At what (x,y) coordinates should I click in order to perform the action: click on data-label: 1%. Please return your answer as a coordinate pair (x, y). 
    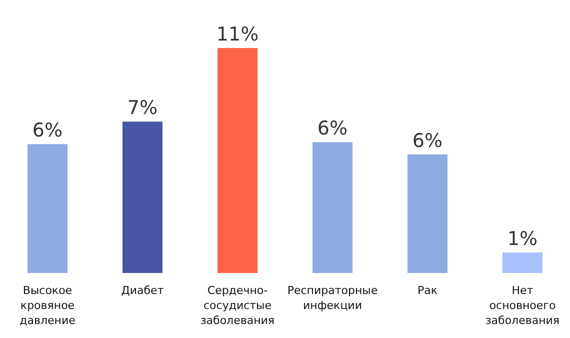
    Looking at the image, I should click on (522, 239).